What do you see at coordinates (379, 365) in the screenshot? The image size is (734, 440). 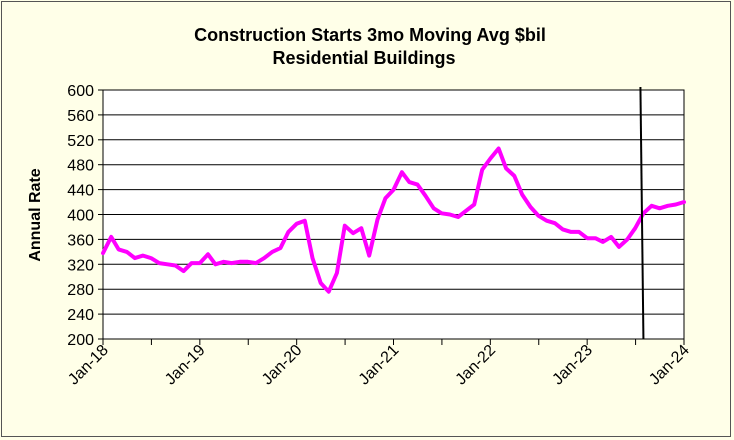 I see `x-tick-label: Jan-21` at bounding box center [379, 365].